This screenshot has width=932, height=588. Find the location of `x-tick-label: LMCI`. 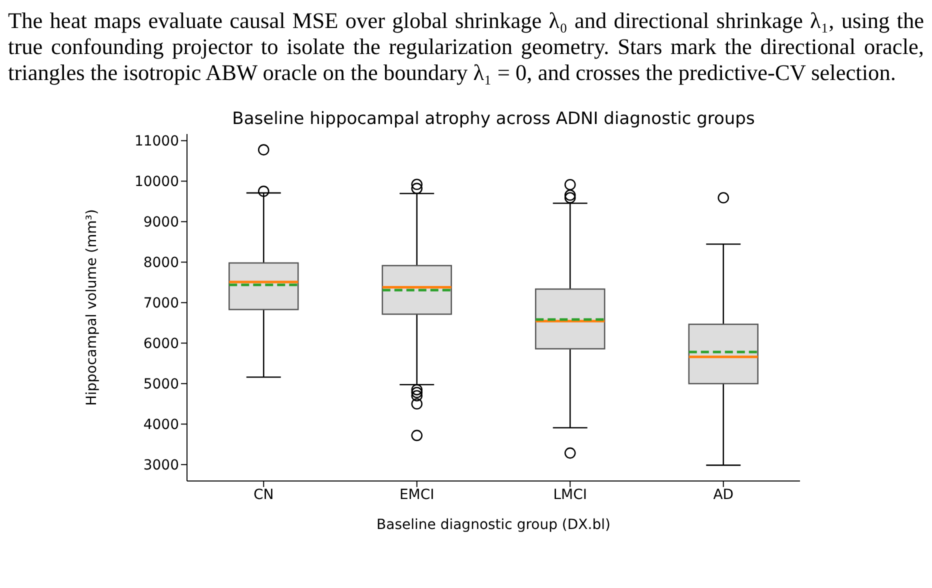

x-tick-label: LMCI is located at coordinates (570, 494).